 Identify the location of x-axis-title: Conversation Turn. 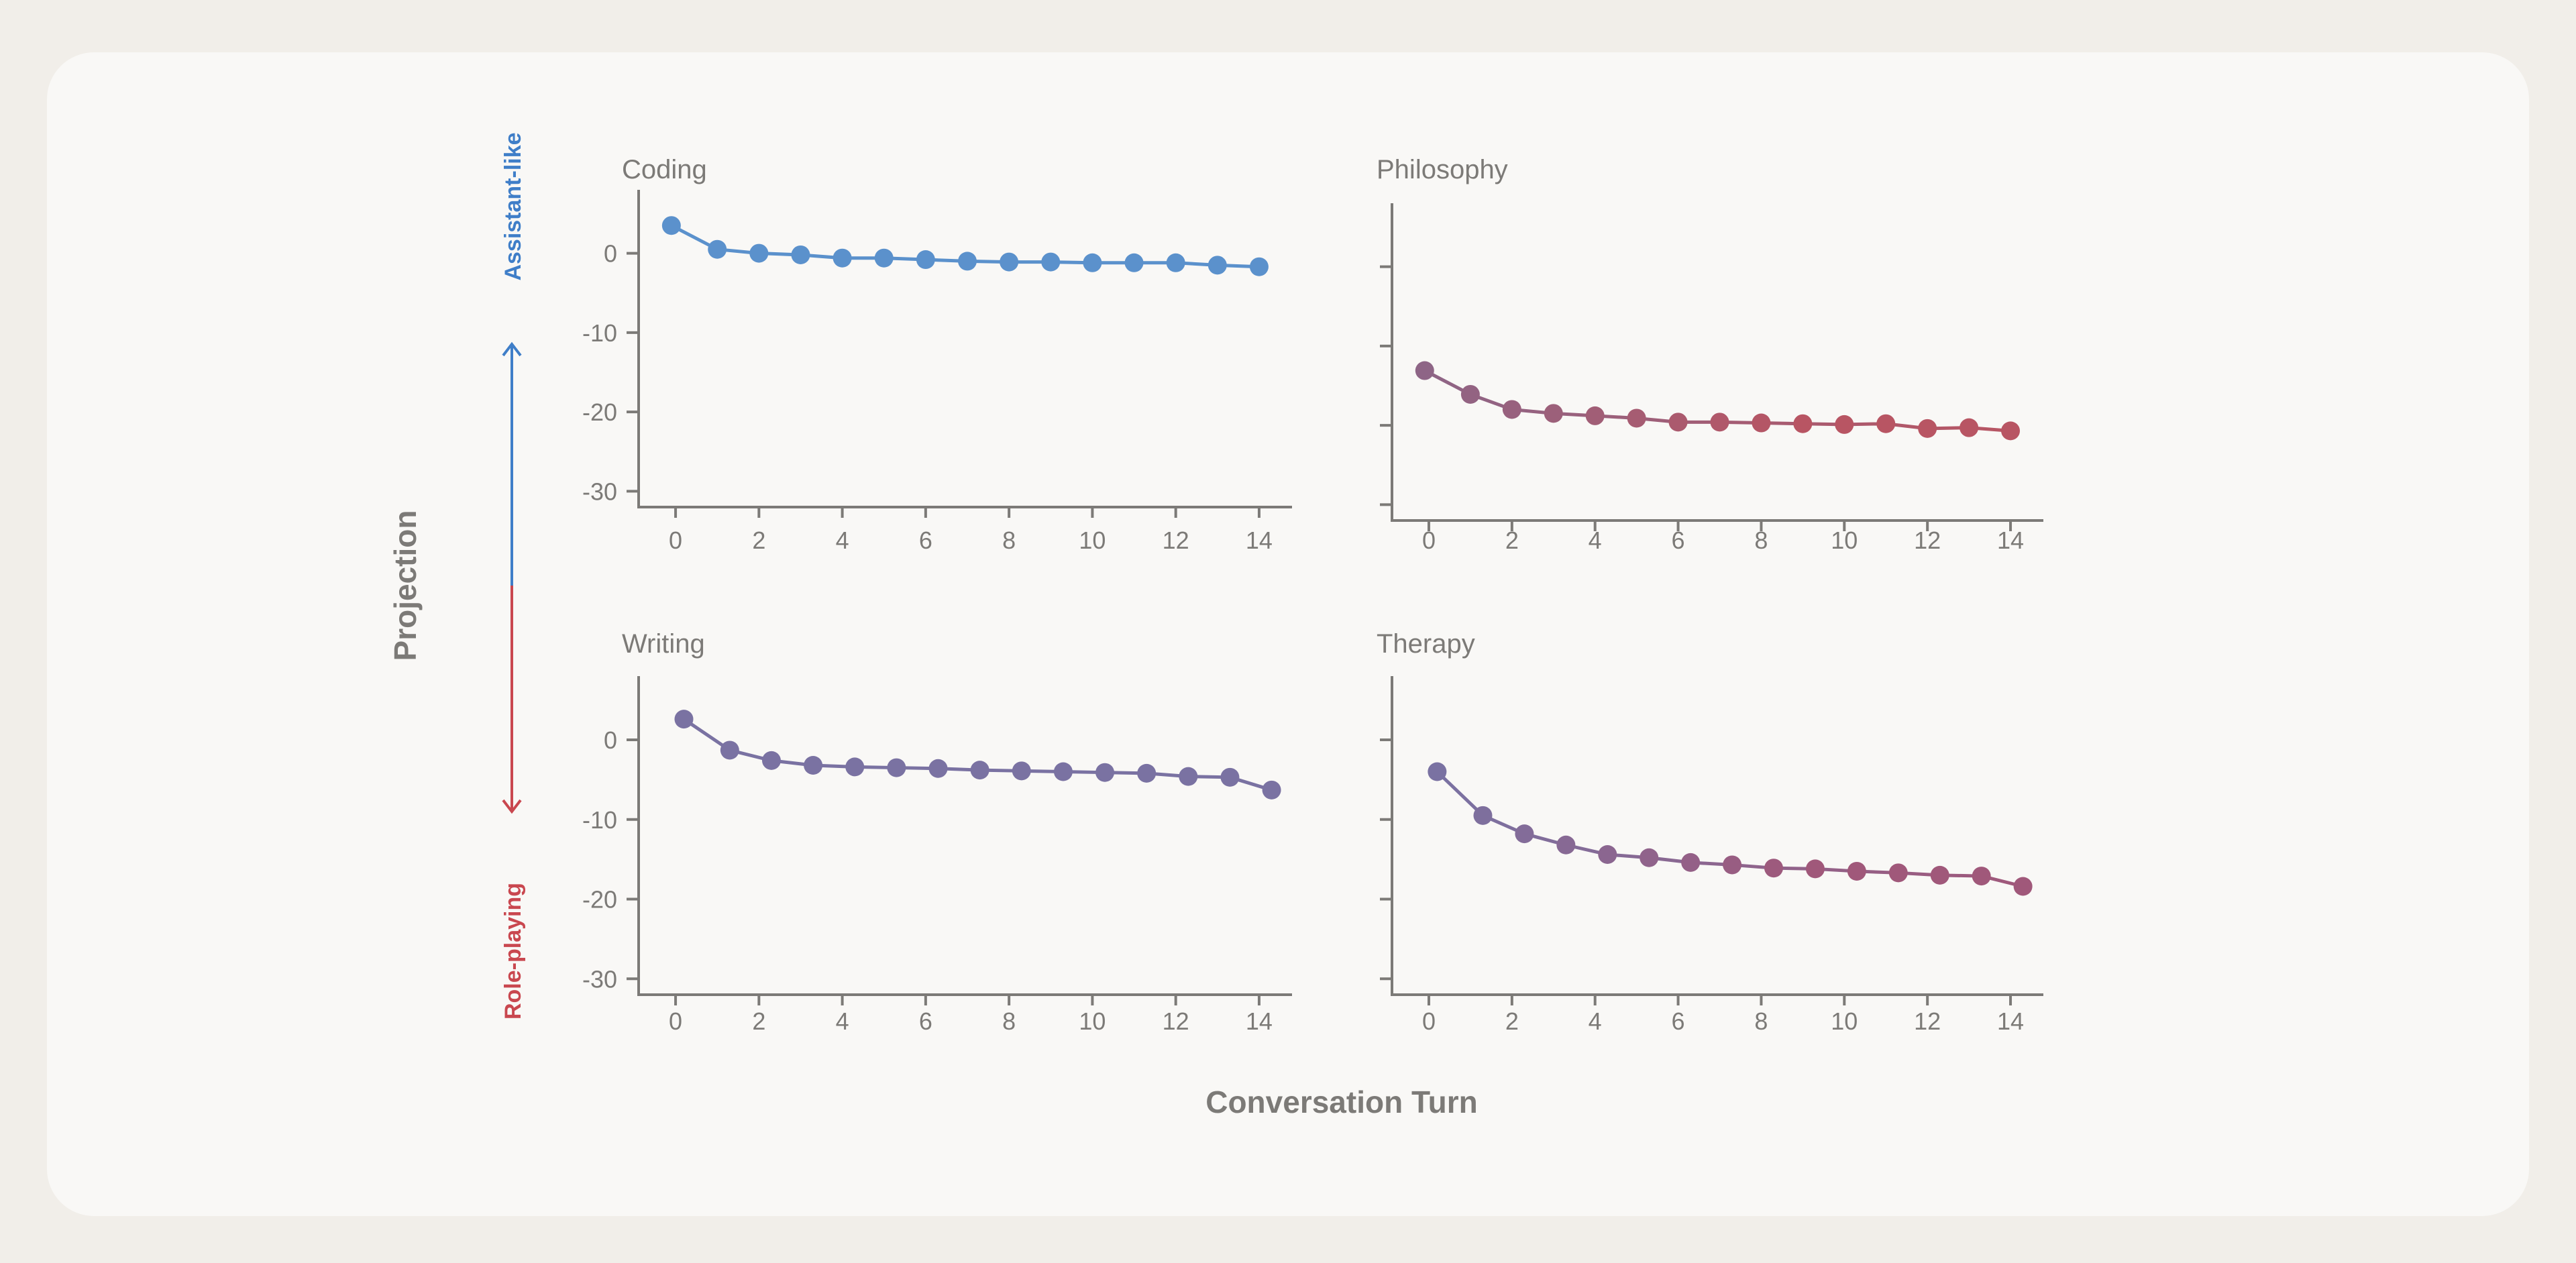
(1341, 1102).